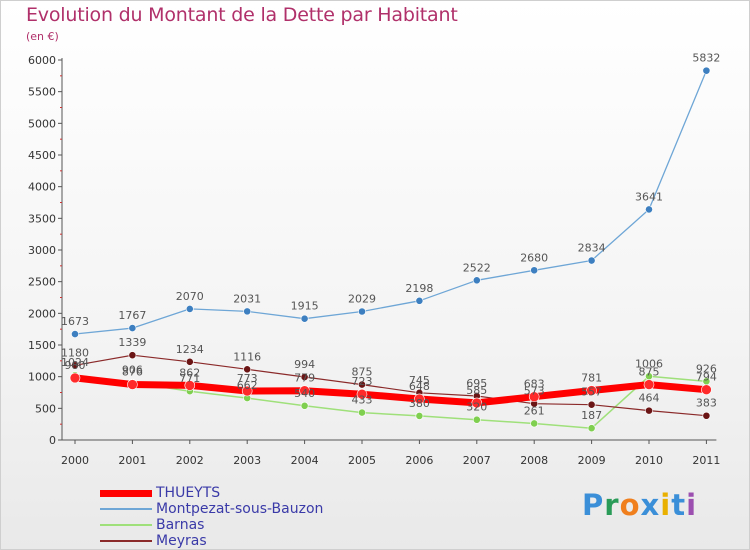 The image size is (750, 550). What do you see at coordinates (42, 250) in the screenshot?
I see `y-tick-label: 3000` at bounding box center [42, 250].